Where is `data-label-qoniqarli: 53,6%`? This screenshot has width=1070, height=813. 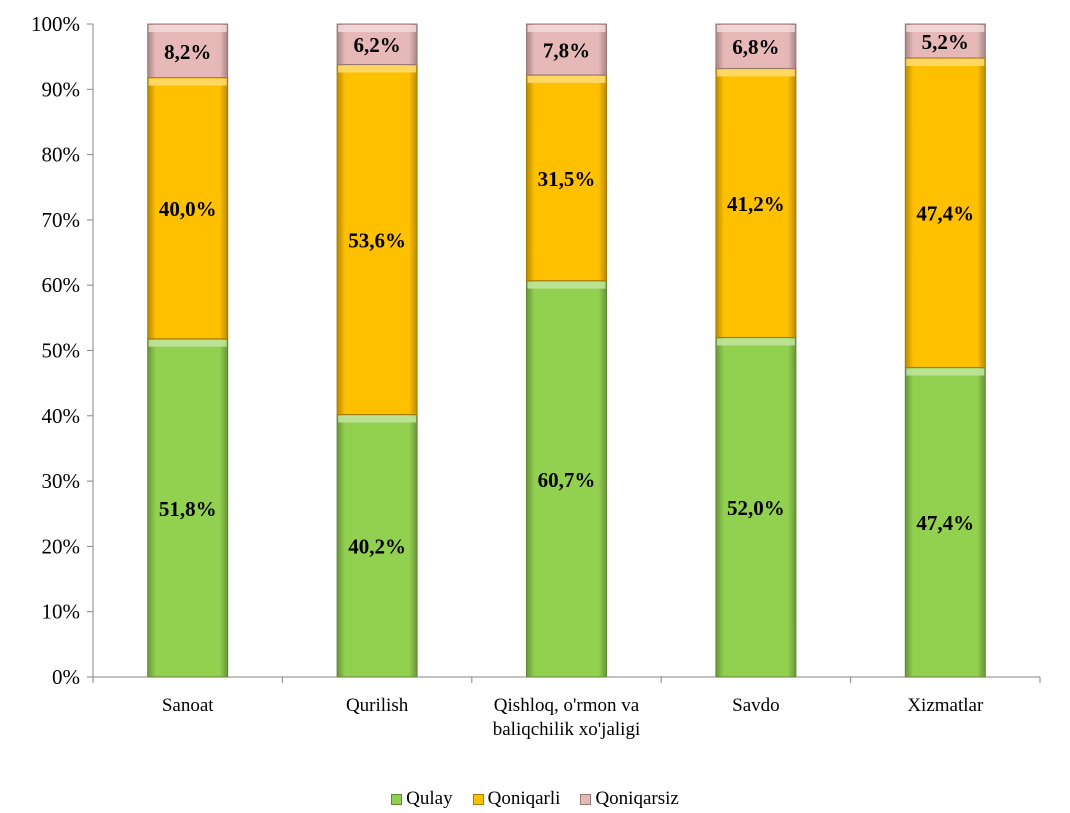
data-label-qoniqarli: 53,6% is located at coordinates (377, 240).